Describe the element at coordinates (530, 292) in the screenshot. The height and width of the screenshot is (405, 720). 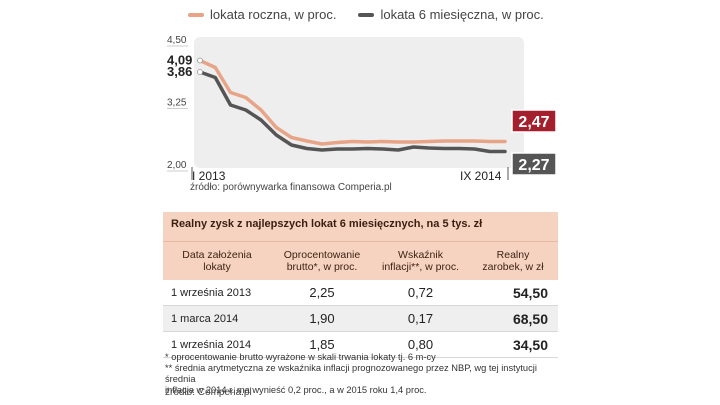
I see `cell-profit: 54,50` at that location.